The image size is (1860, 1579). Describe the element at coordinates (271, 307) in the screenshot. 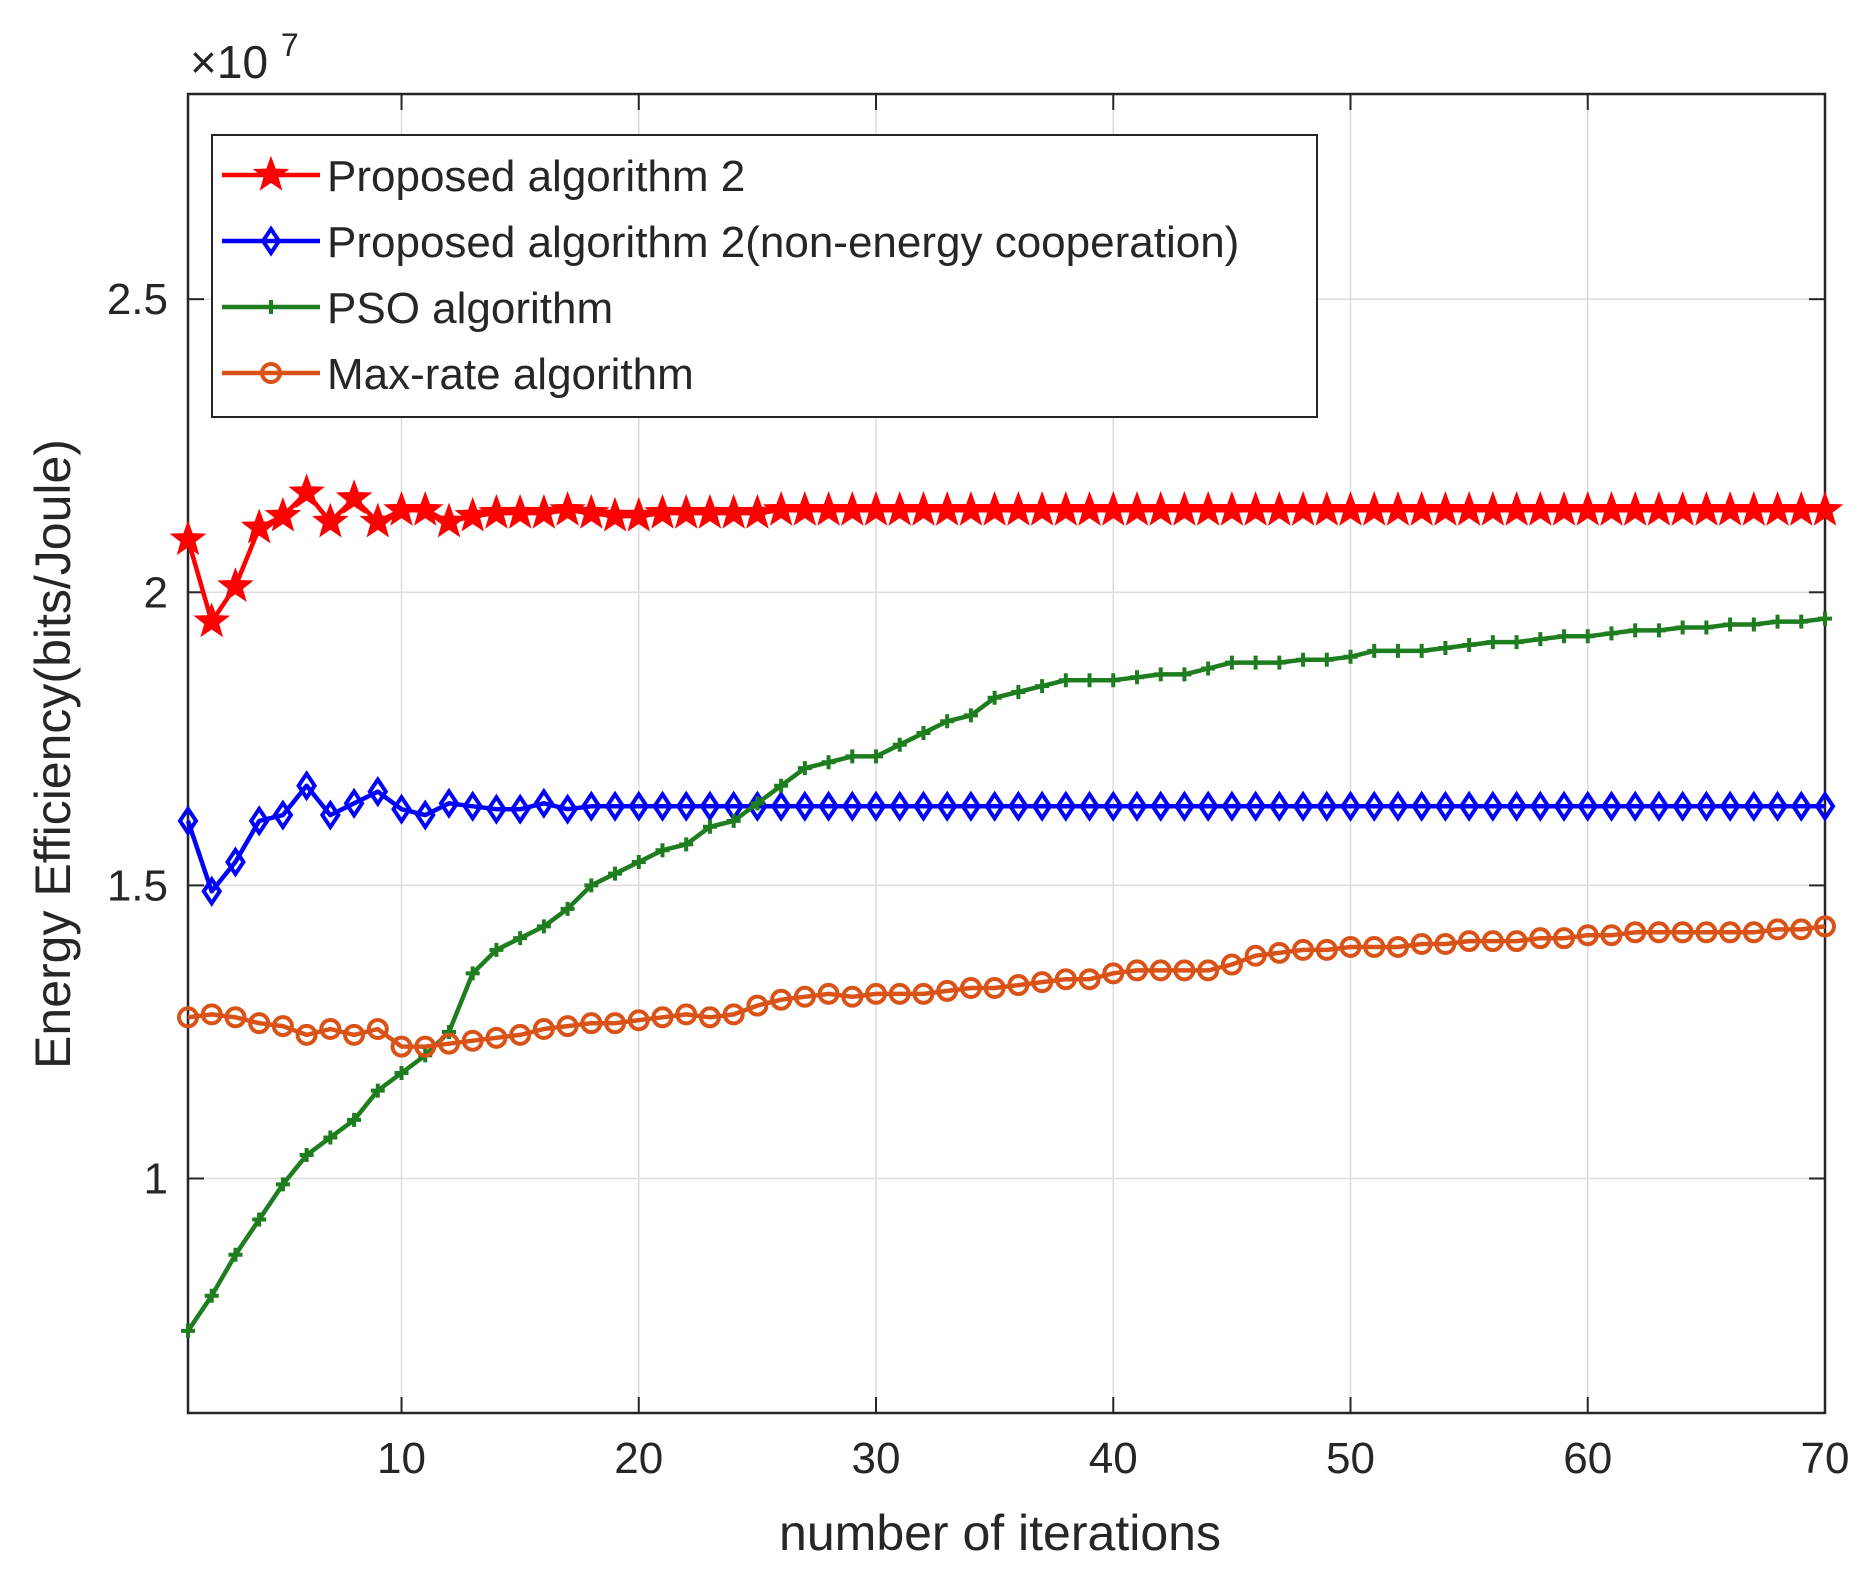

I see `legend-swatch-marker` at that location.